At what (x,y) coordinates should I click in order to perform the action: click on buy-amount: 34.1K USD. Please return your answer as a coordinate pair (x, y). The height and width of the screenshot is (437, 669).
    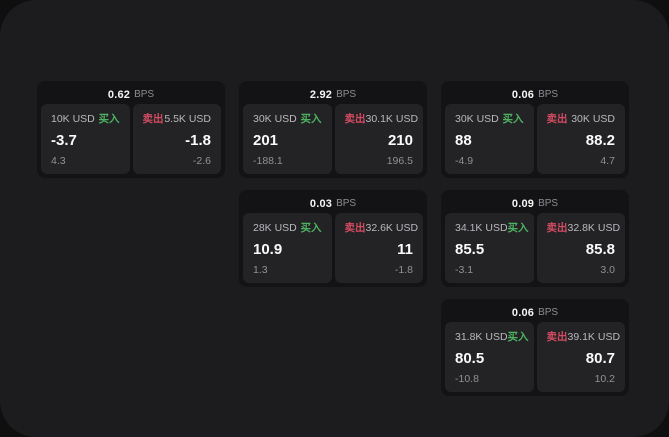
    Looking at the image, I should click on (481, 227).